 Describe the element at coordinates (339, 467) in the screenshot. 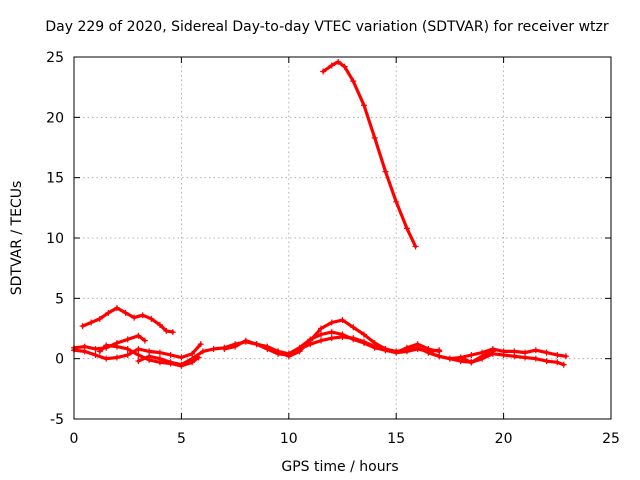

I see `x-axis-label: GPS time / hours` at that location.